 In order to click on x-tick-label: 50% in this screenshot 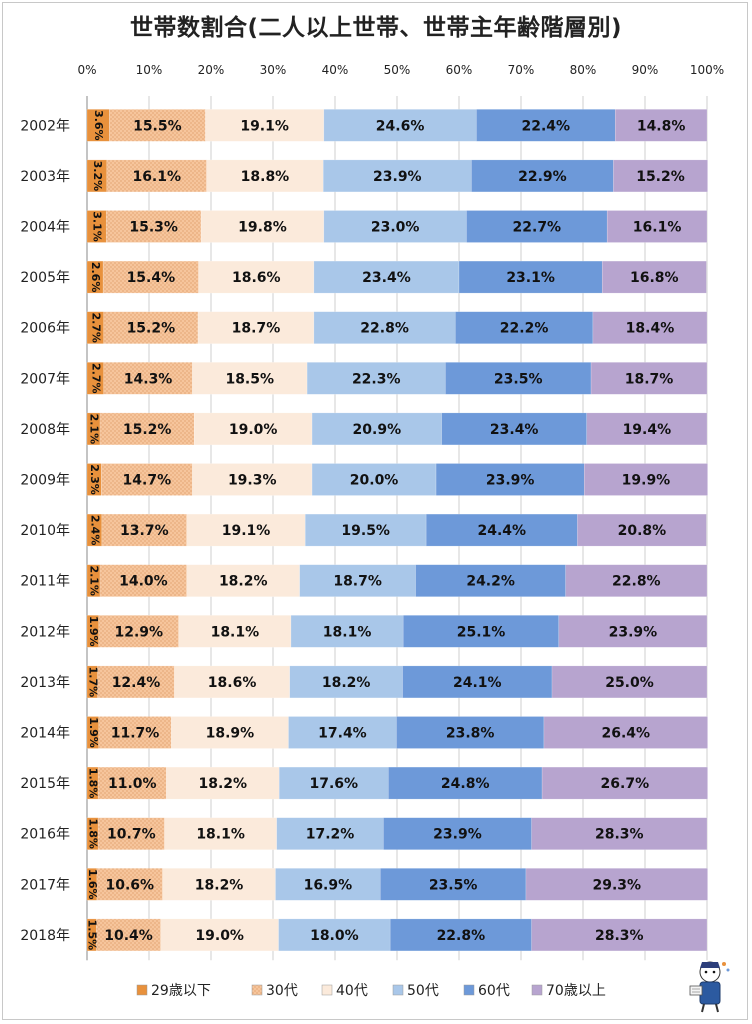, I will do `click(397, 70)`.